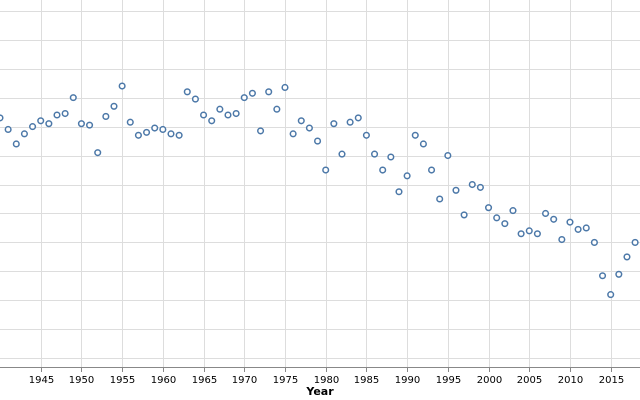 This screenshot has height=400, width=640. I want to click on data-point-2010, so click(570, 222).